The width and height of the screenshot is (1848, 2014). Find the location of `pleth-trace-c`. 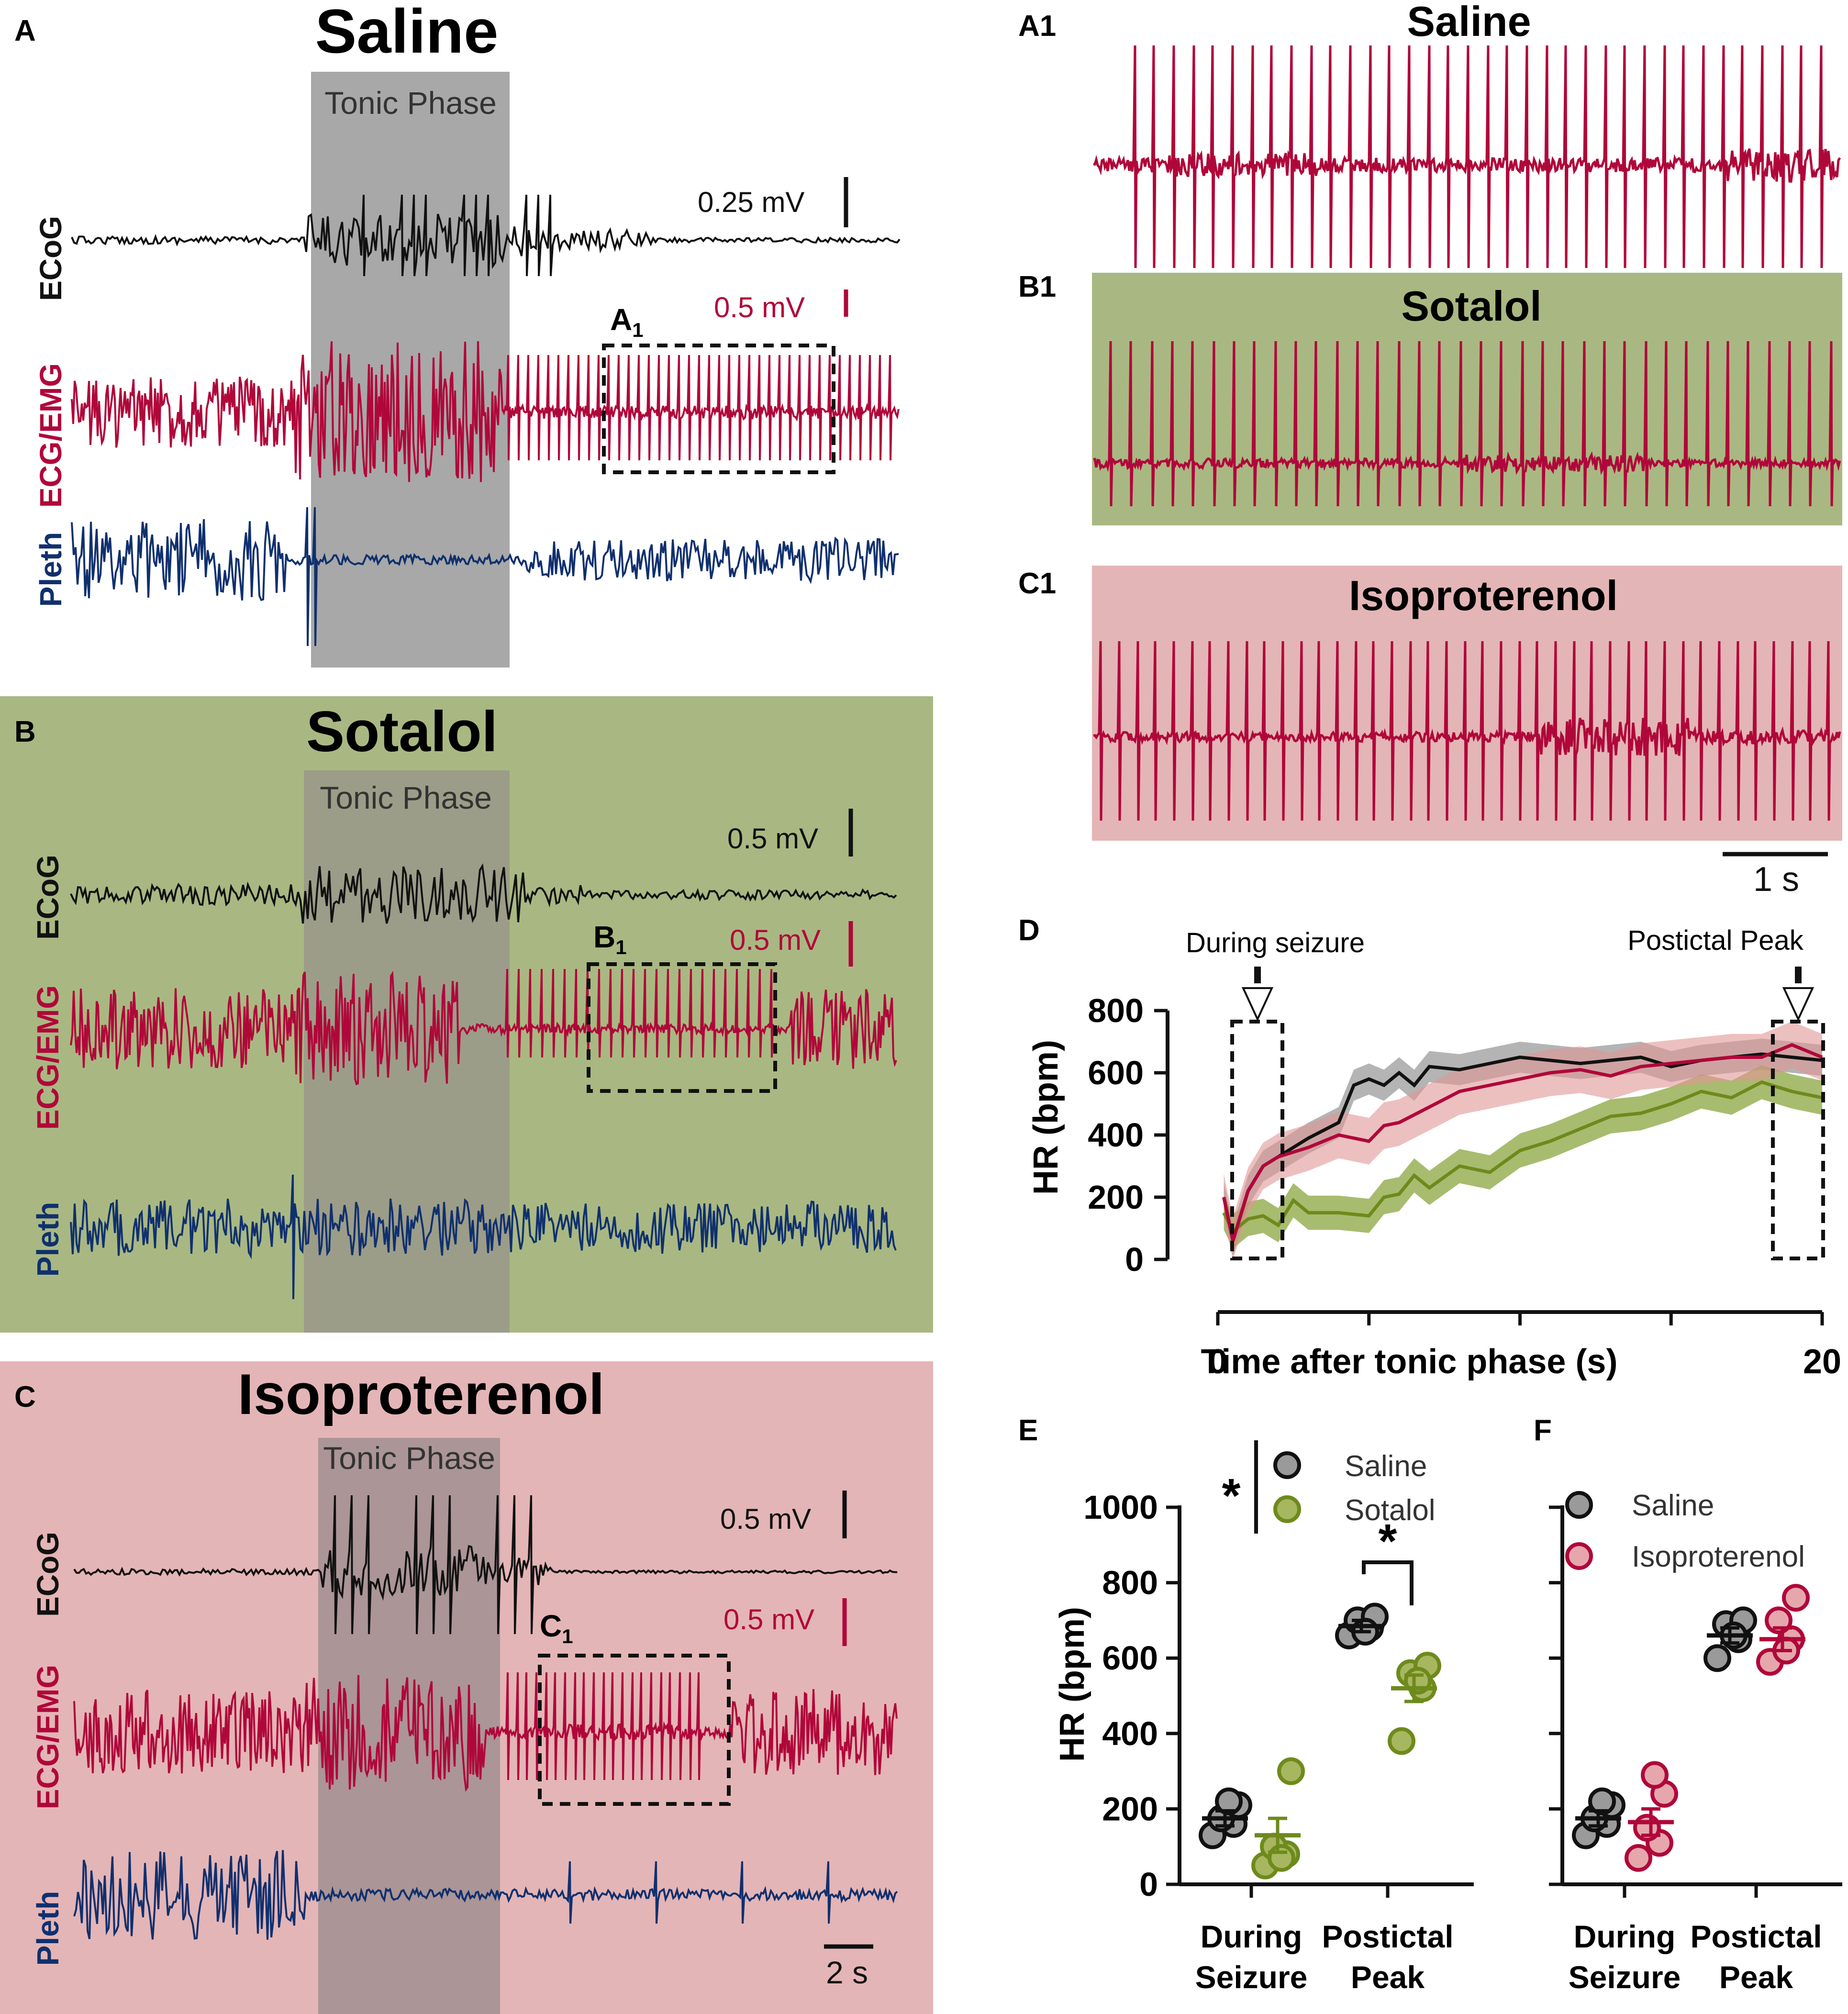

pleth-trace-c is located at coordinates (486, 1895).